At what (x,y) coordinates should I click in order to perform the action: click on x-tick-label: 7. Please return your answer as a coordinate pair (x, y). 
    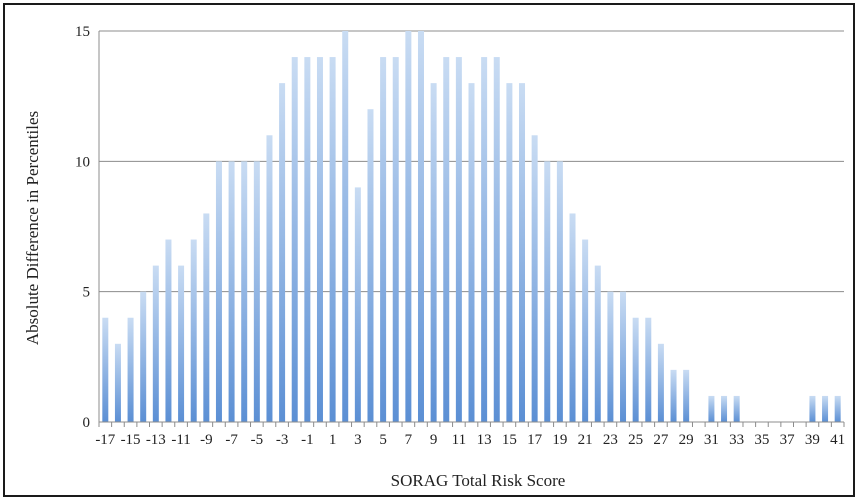
    Looking at the image, I should click on (409, 440).